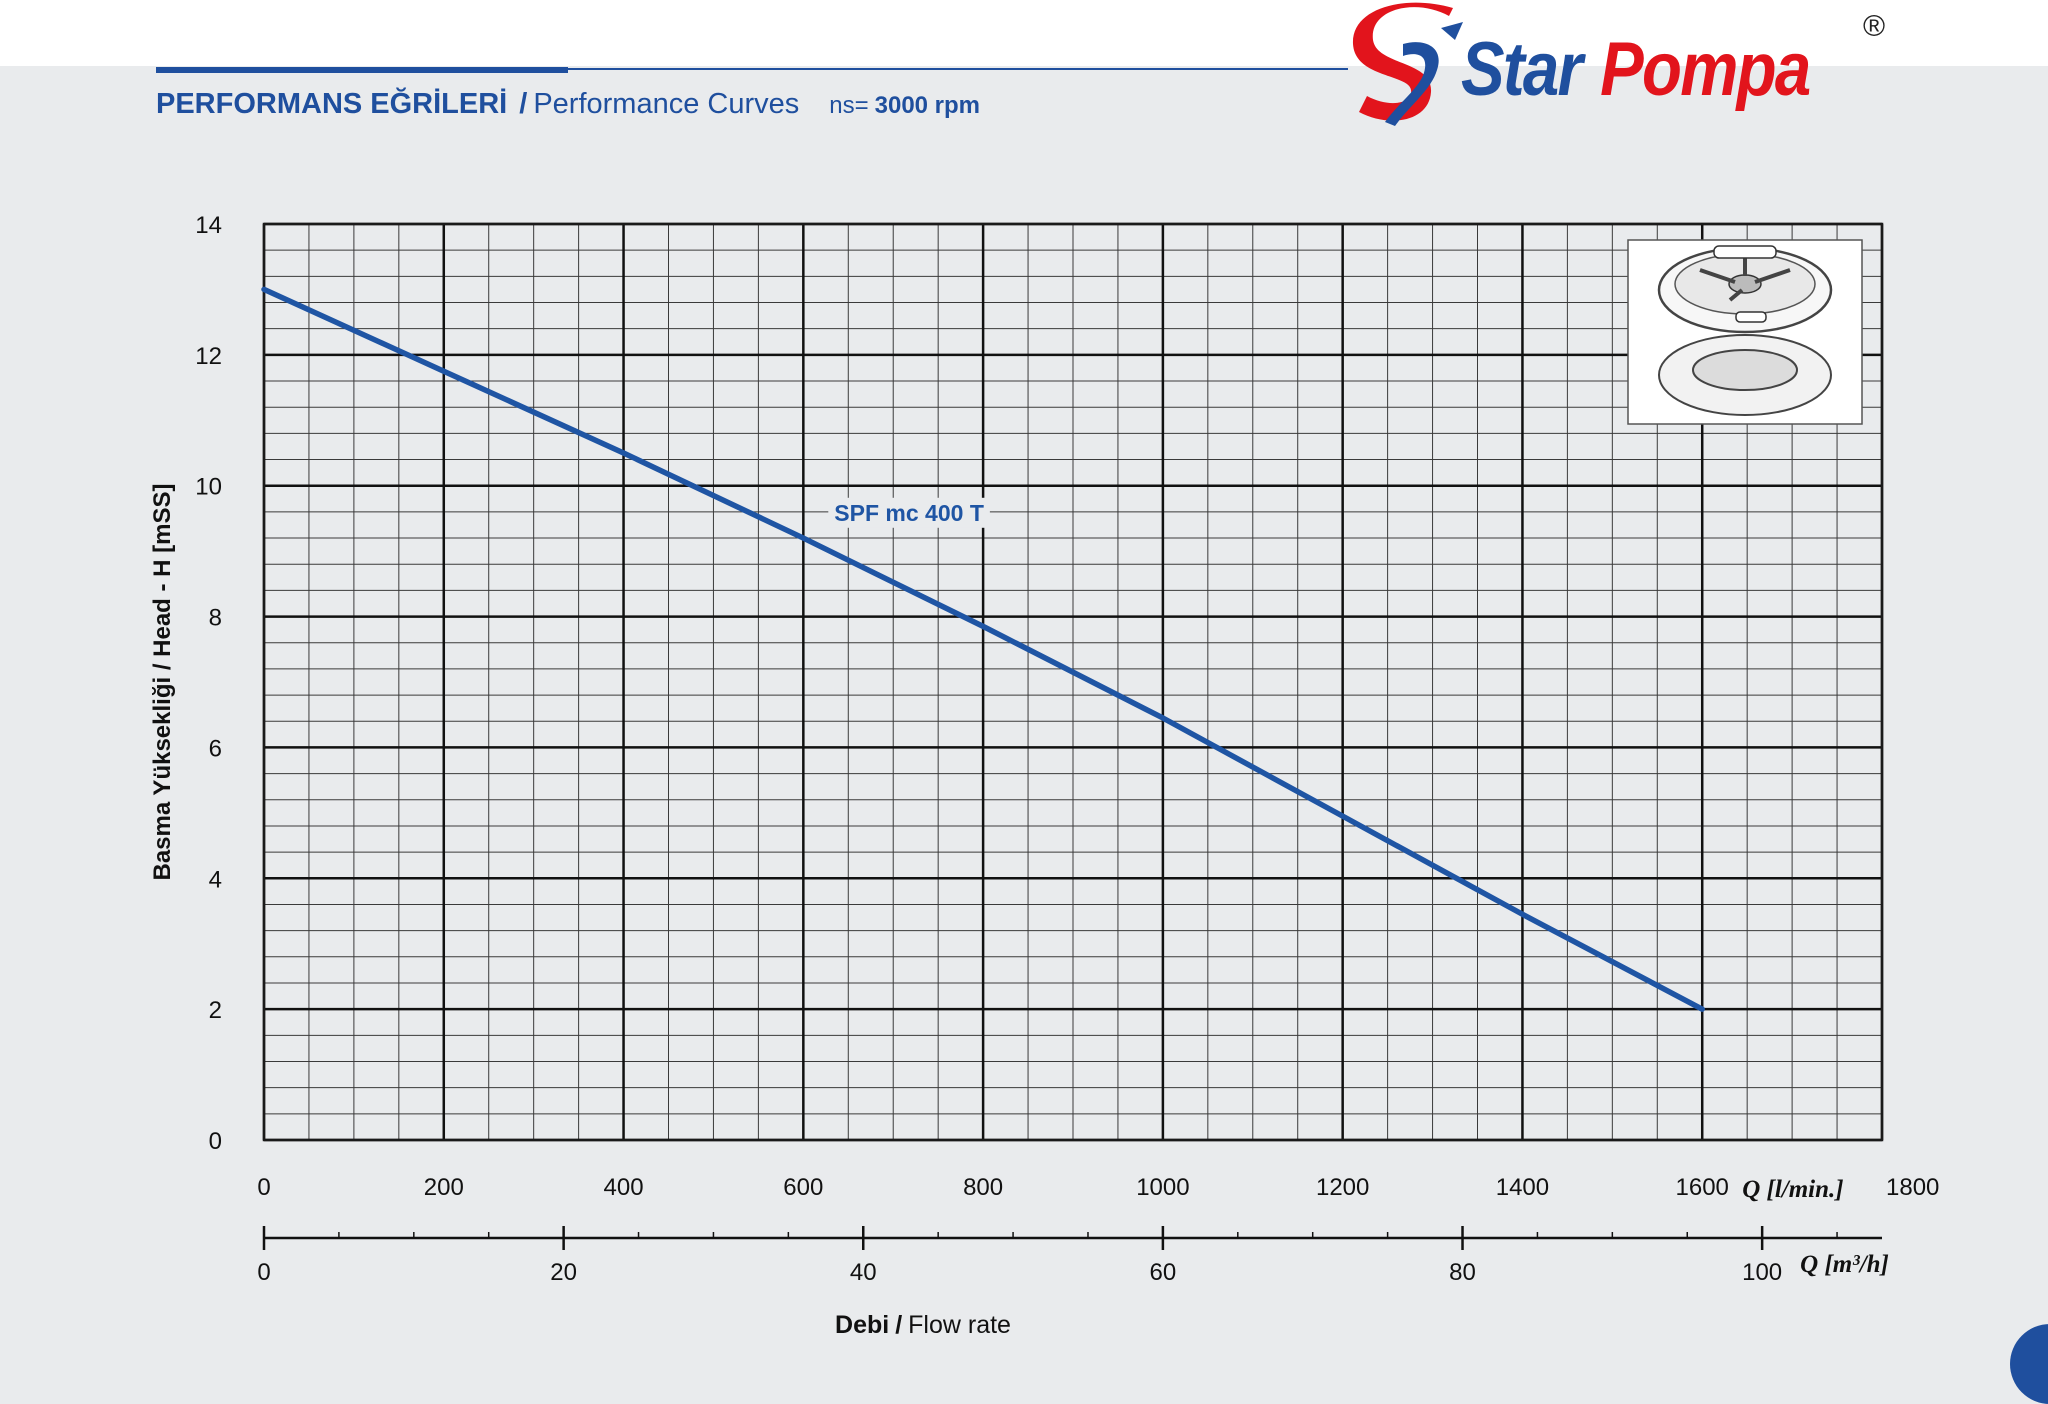 The width and height of the screenshot is (2048, 1404). Describe the element at coordinates (1163, 1272) in the screenshot. I see `x2-tick-label: 60` at that location.